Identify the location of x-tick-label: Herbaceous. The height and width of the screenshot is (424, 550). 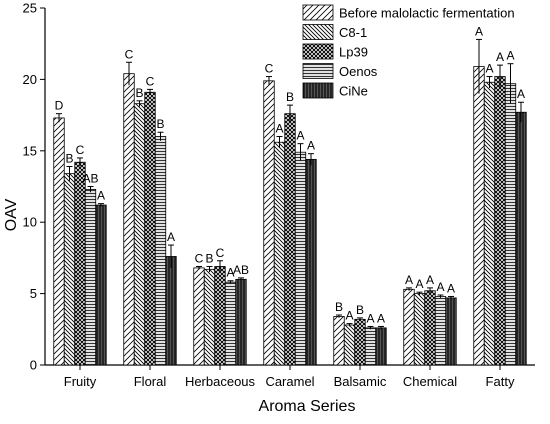
(220, 381).